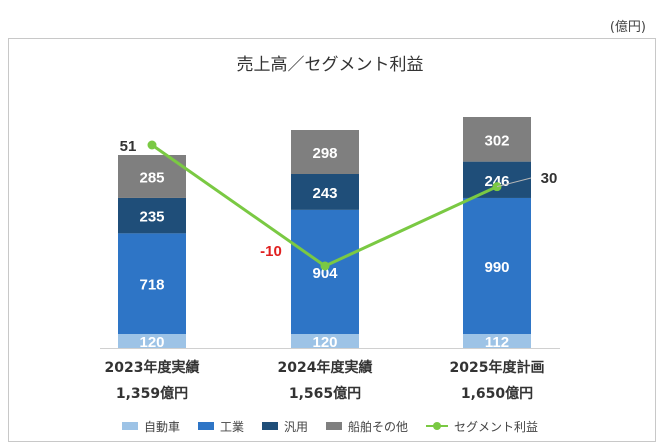 The image size is (660, 446). I want to click on bar-segment-船舶その他-2025年度計画, so click(497, 139).